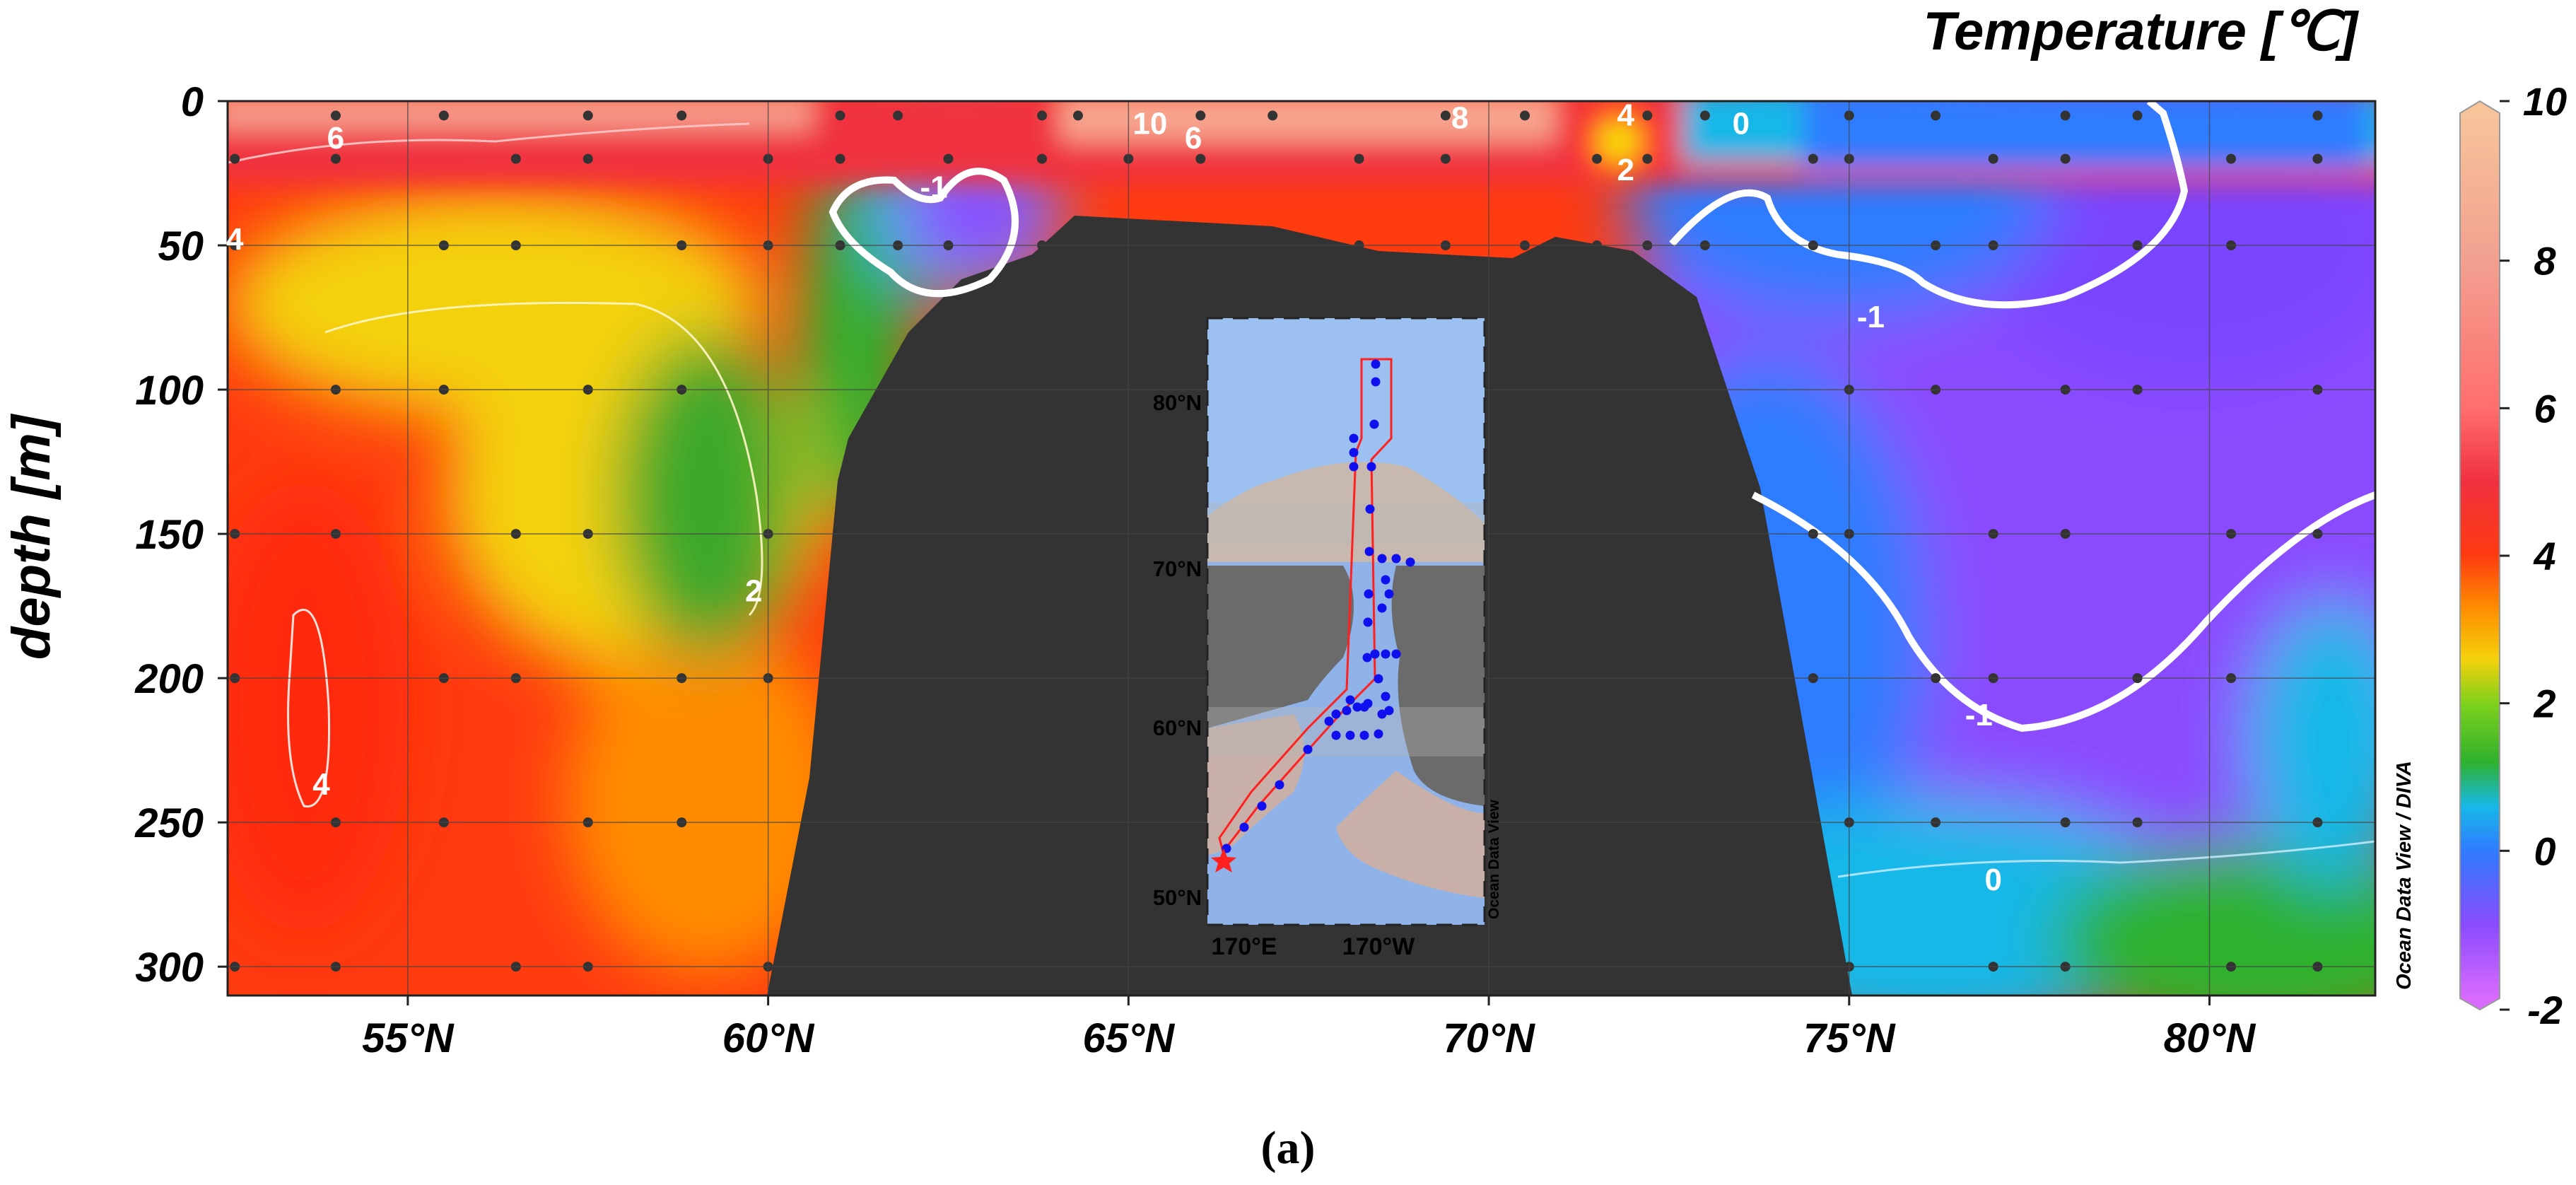  What do you see at coordinates (2545, 408) in the screenshot?
I see `colorbar-tick-label: 6` at bounding box center [2545, 408].